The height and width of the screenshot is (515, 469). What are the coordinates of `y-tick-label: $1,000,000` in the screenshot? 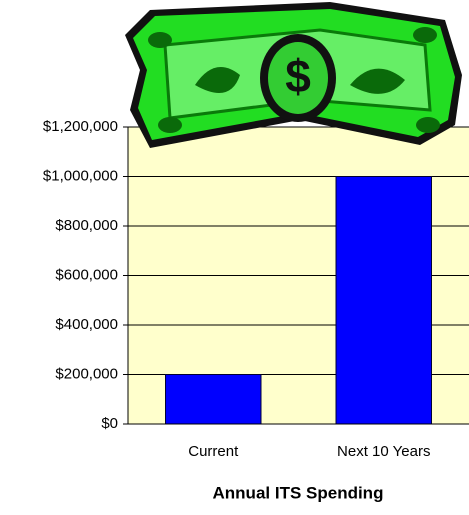 It's located at (80, 175).